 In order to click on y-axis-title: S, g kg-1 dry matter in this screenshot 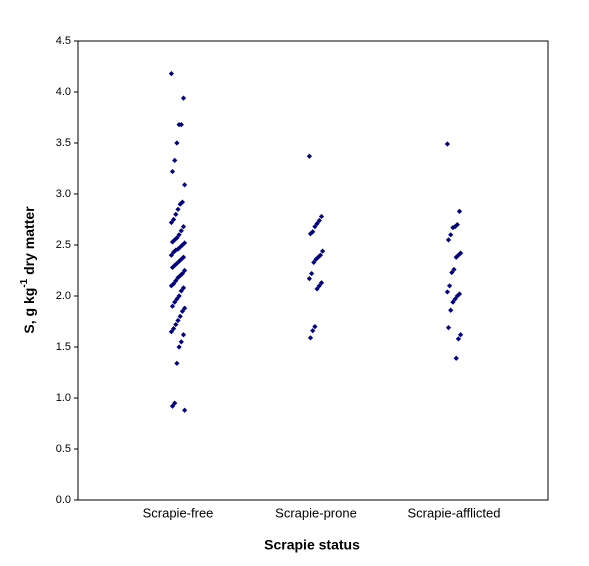, I will do `click(28, 270)`.